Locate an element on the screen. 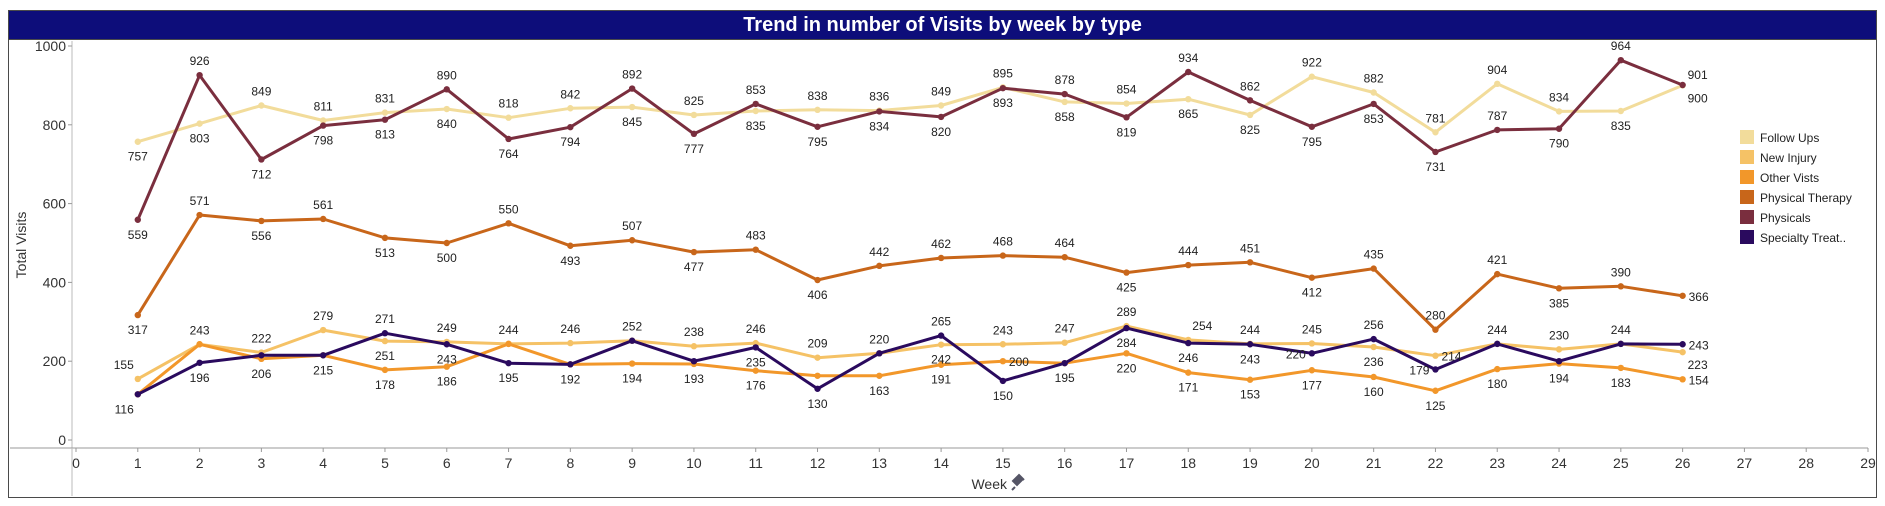 The image size is (1885, 506). data-label: 764 is located at coordinates (509, 154).